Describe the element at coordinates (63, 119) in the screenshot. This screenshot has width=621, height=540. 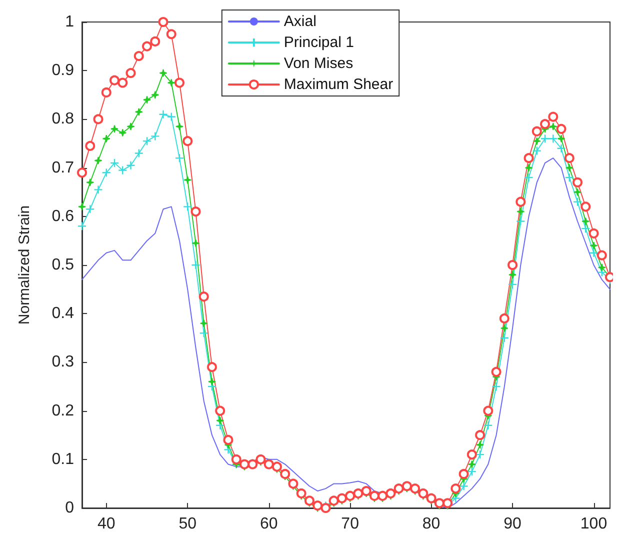
I see `y-tick-label: 0.8` at that location.